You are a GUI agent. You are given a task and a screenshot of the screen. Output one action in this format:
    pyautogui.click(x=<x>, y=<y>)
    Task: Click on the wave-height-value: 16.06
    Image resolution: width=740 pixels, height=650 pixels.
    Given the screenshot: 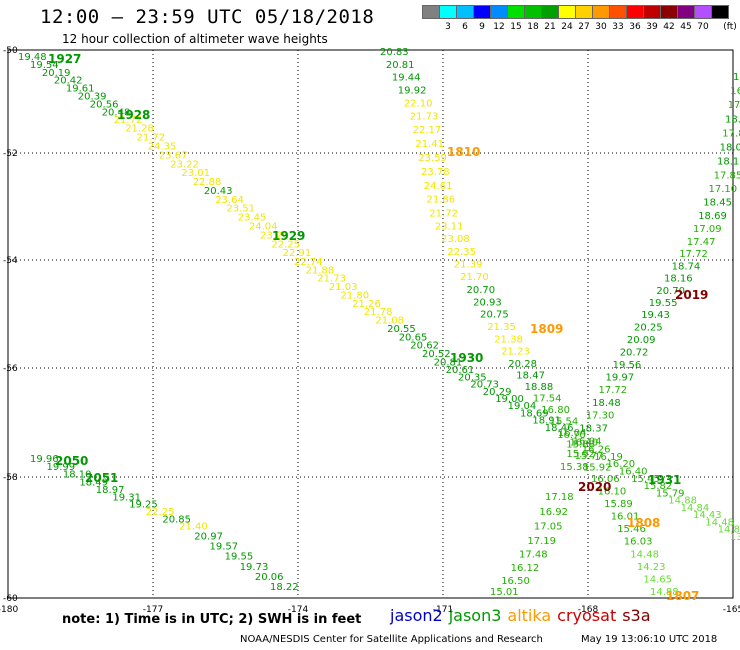 What is the action you would take?
    pyautogui.click(x=605, y=479)
    